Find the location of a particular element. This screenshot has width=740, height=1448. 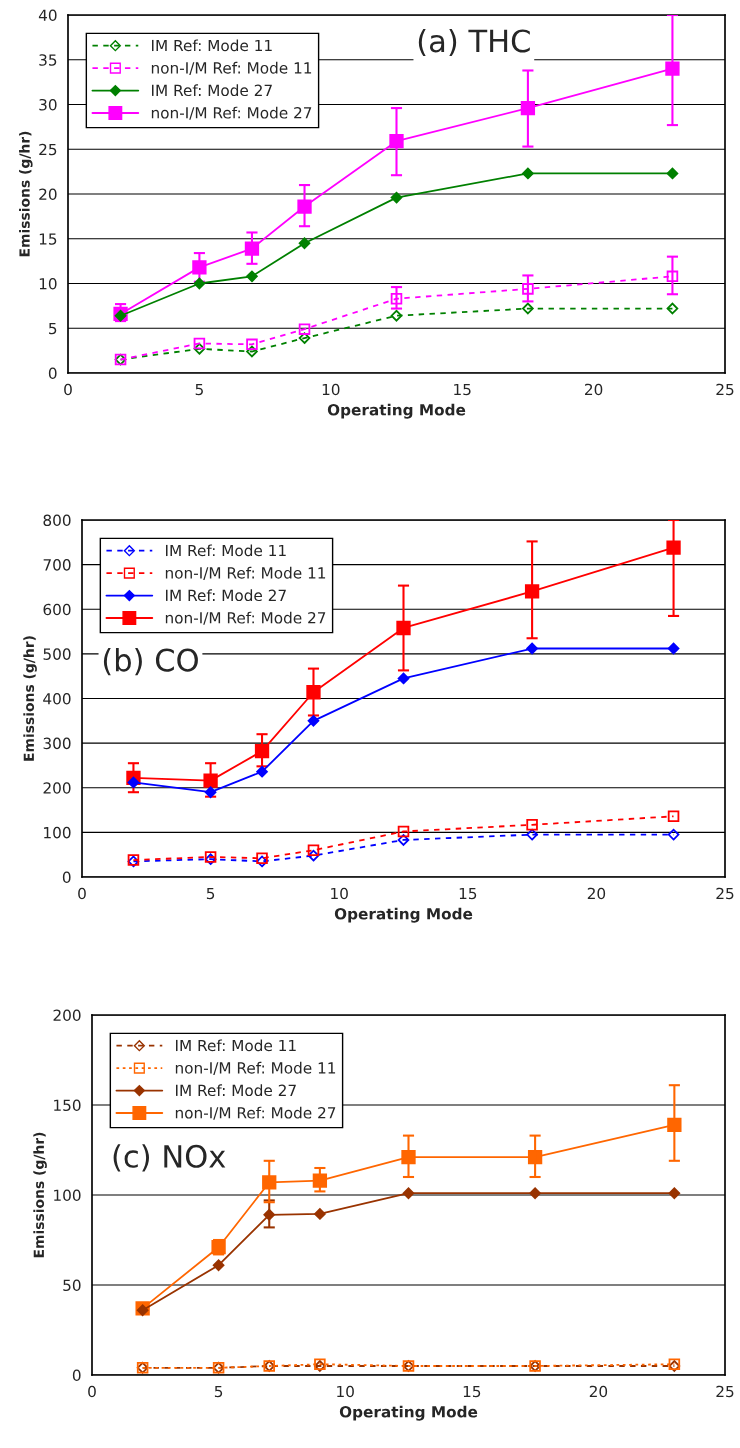

chart-title: (a) THC is located at coordinates (474, 42).